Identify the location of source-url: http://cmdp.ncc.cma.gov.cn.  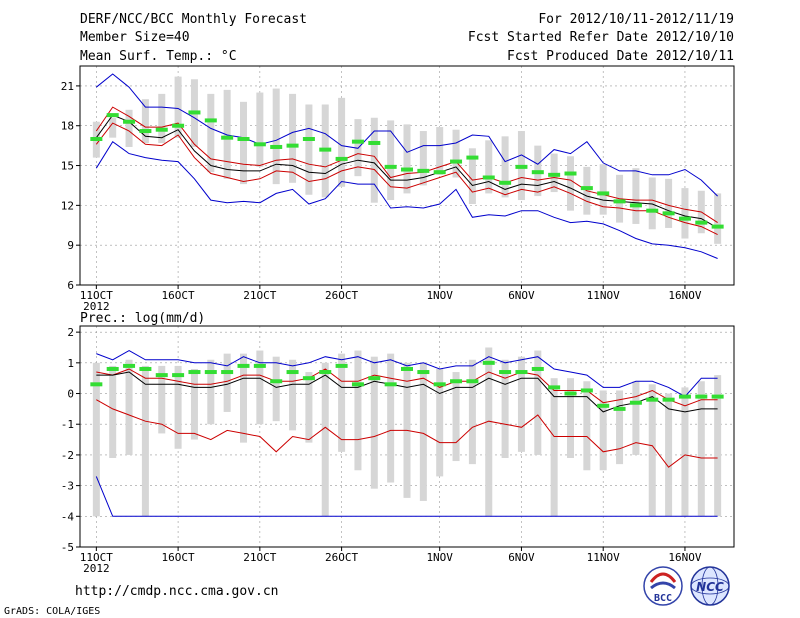
(177, 591).